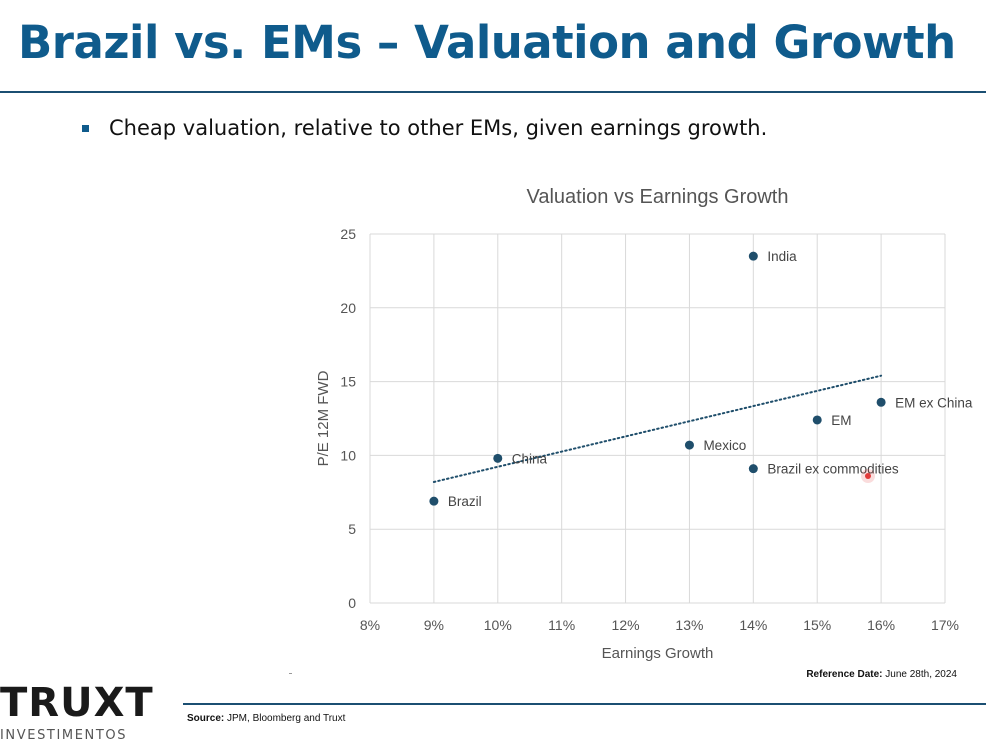 This screenshot has height=753, width=986. Describe the element at coordinates (844, 674) in the screenshot. I see `reference-date-label: Reference Date:` at that location.